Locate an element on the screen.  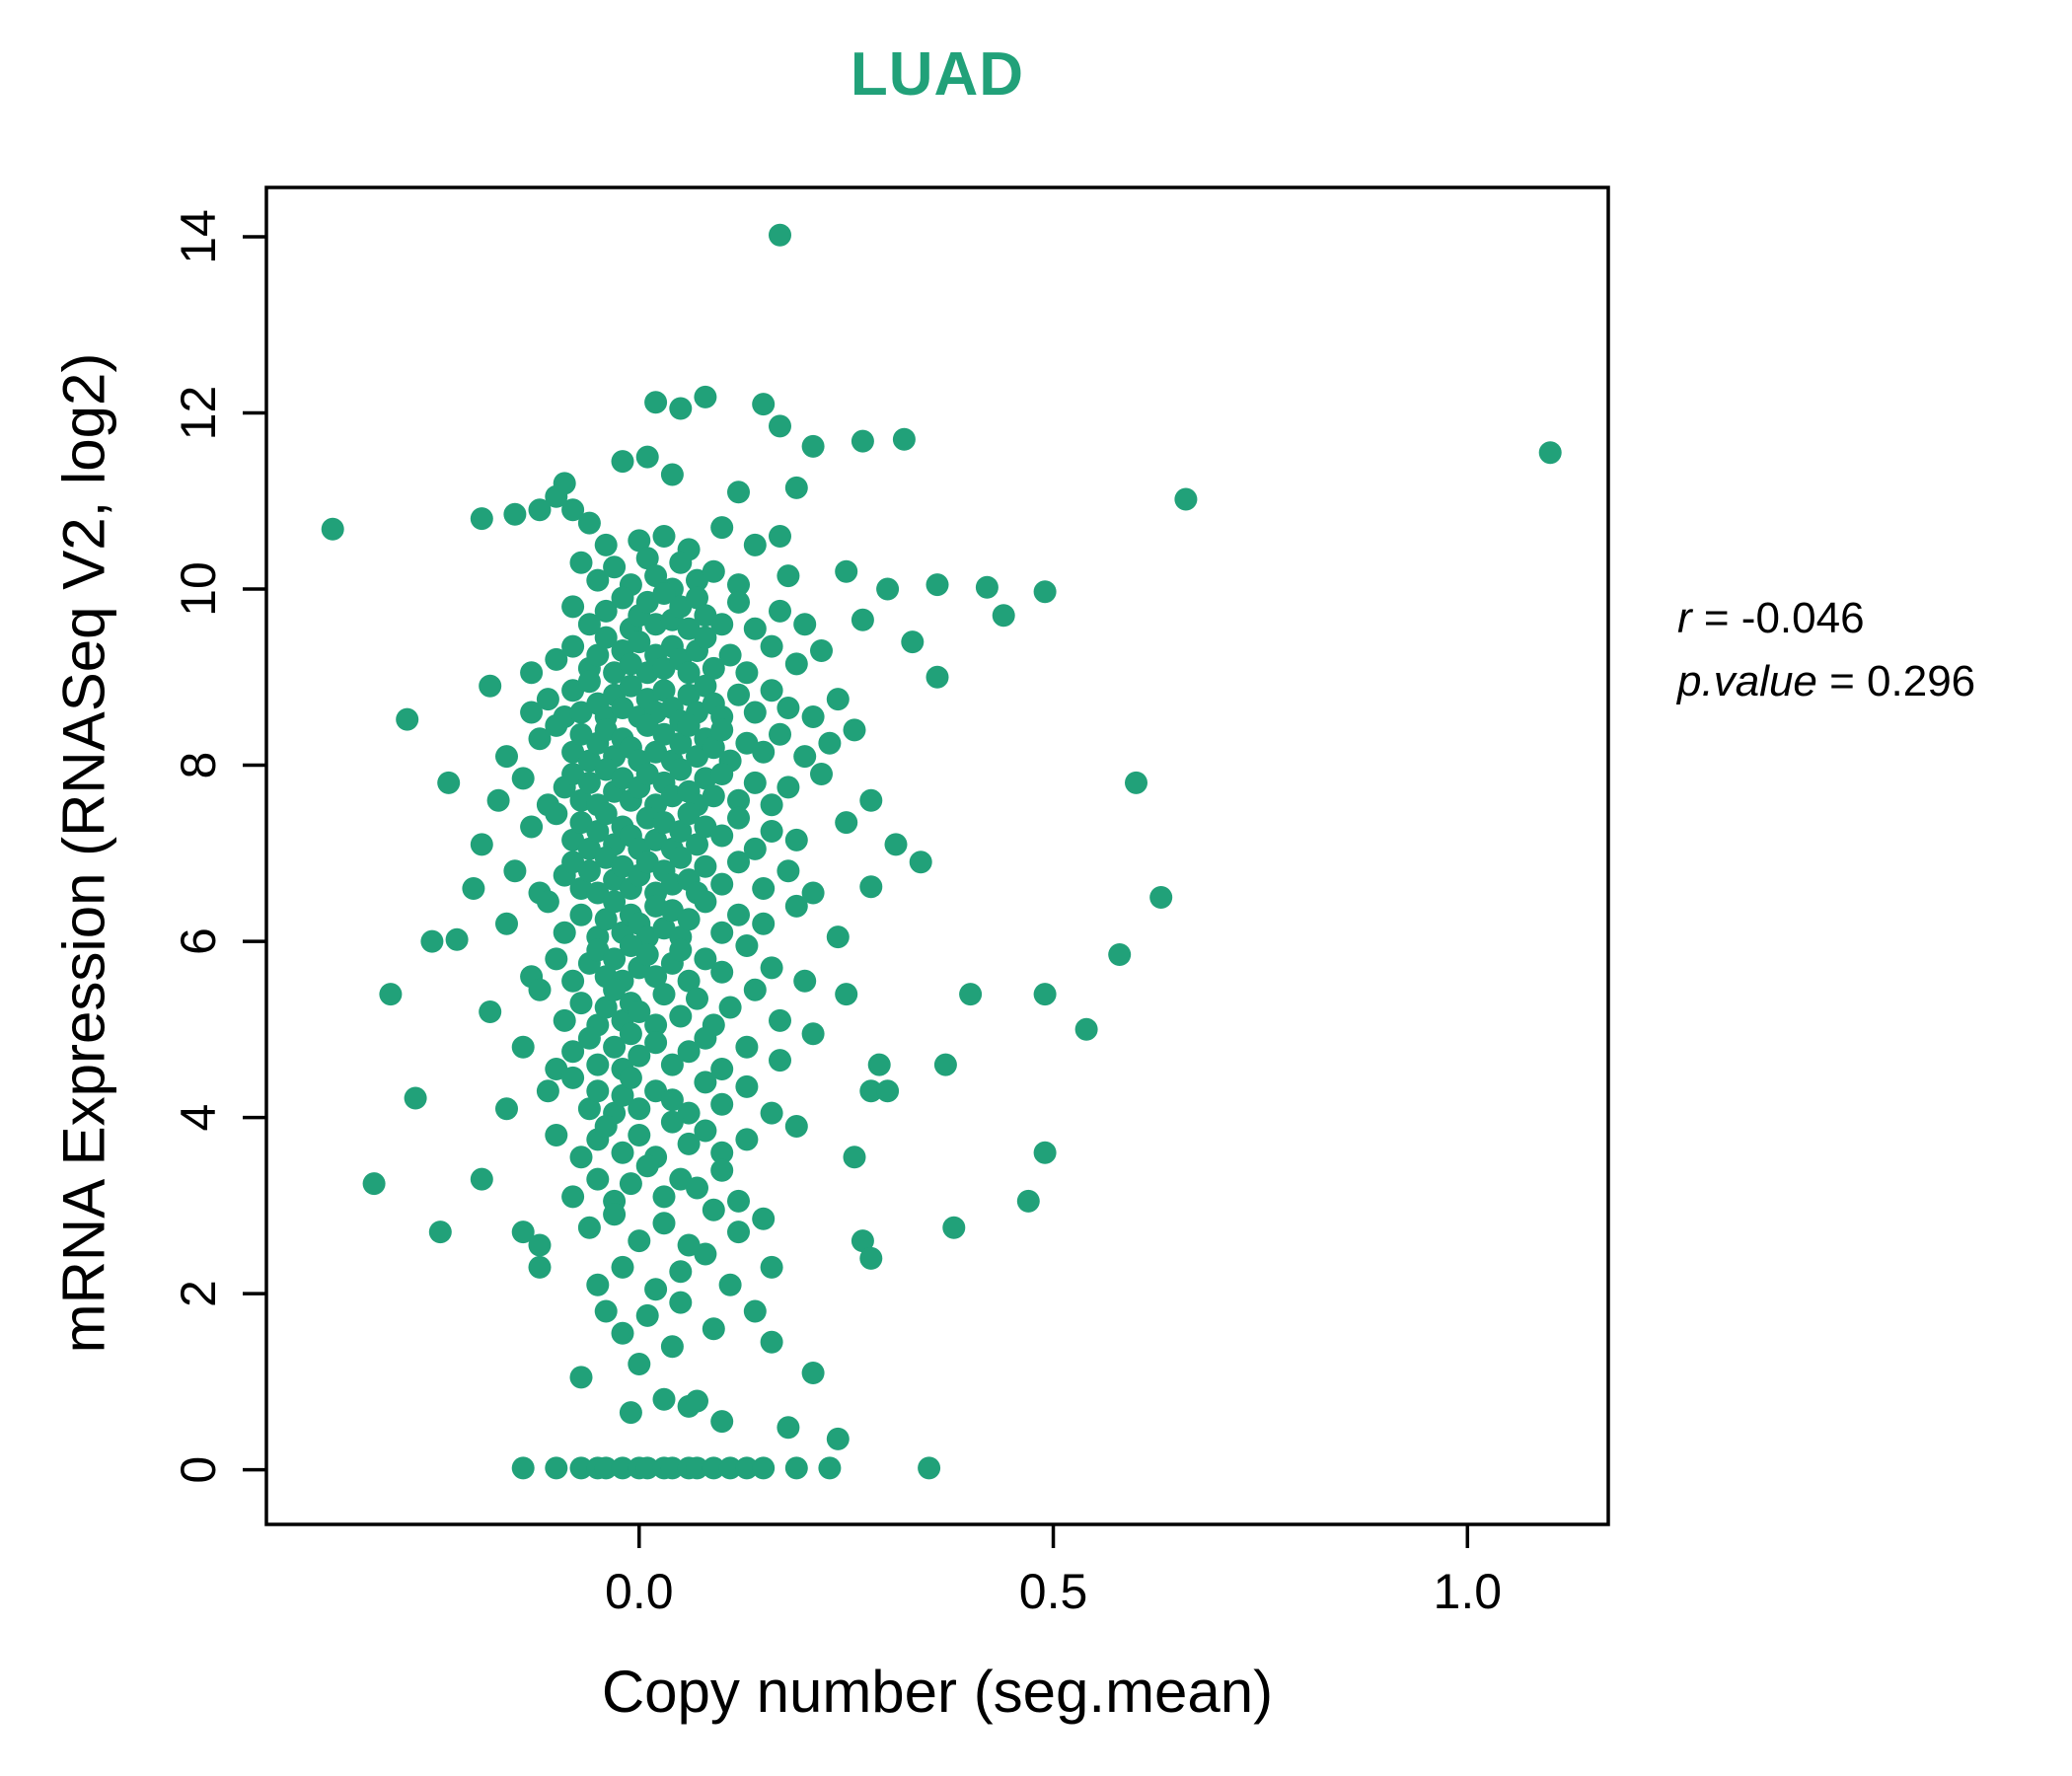
chart-title: LUAD is located at coordinates (938, 74).